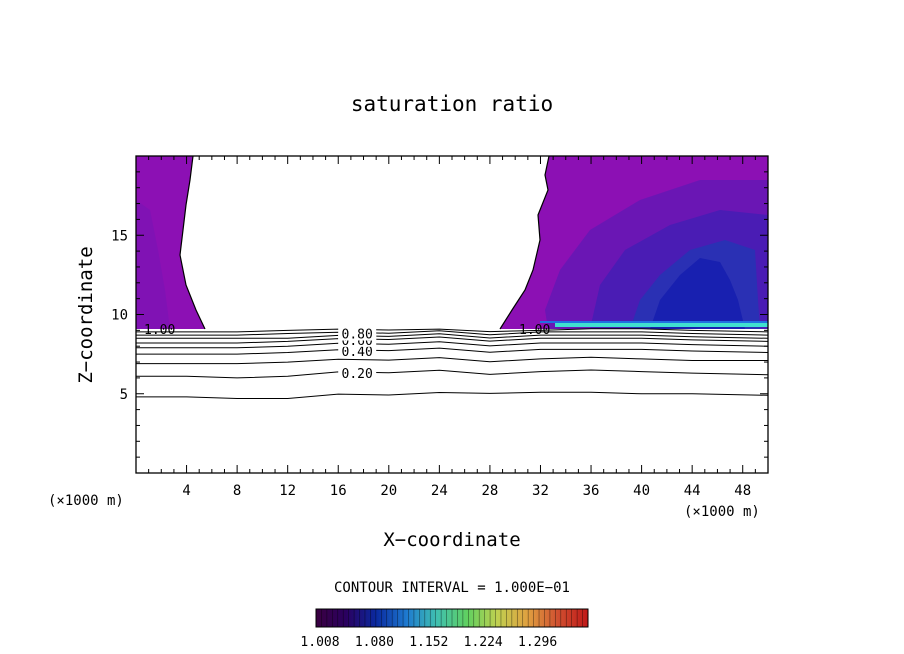  What do you see at coordinates (661, 325) in the screenshot?
I see `supersat-cyan-layer` at bounding box center [661, 325].